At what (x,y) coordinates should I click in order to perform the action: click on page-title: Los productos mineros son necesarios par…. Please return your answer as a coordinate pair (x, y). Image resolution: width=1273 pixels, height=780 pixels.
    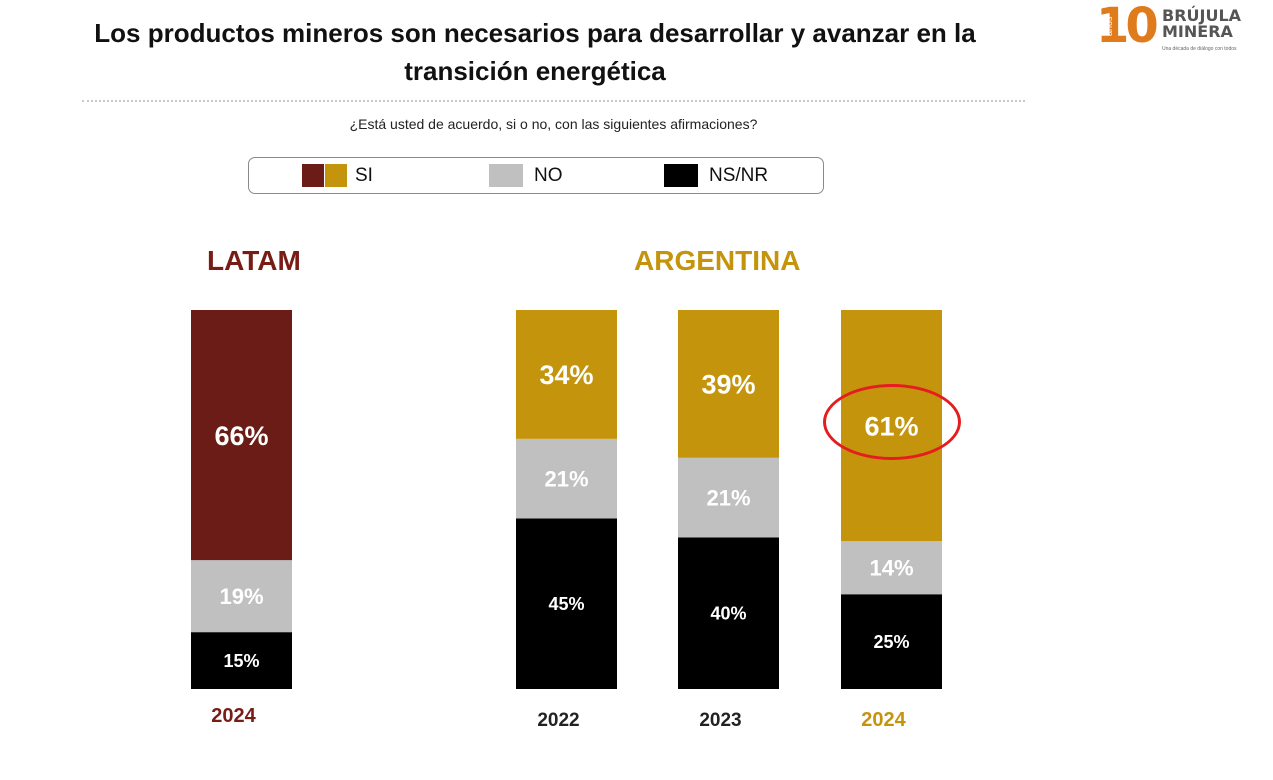
    Looking at the image, I should click on (535, 52).